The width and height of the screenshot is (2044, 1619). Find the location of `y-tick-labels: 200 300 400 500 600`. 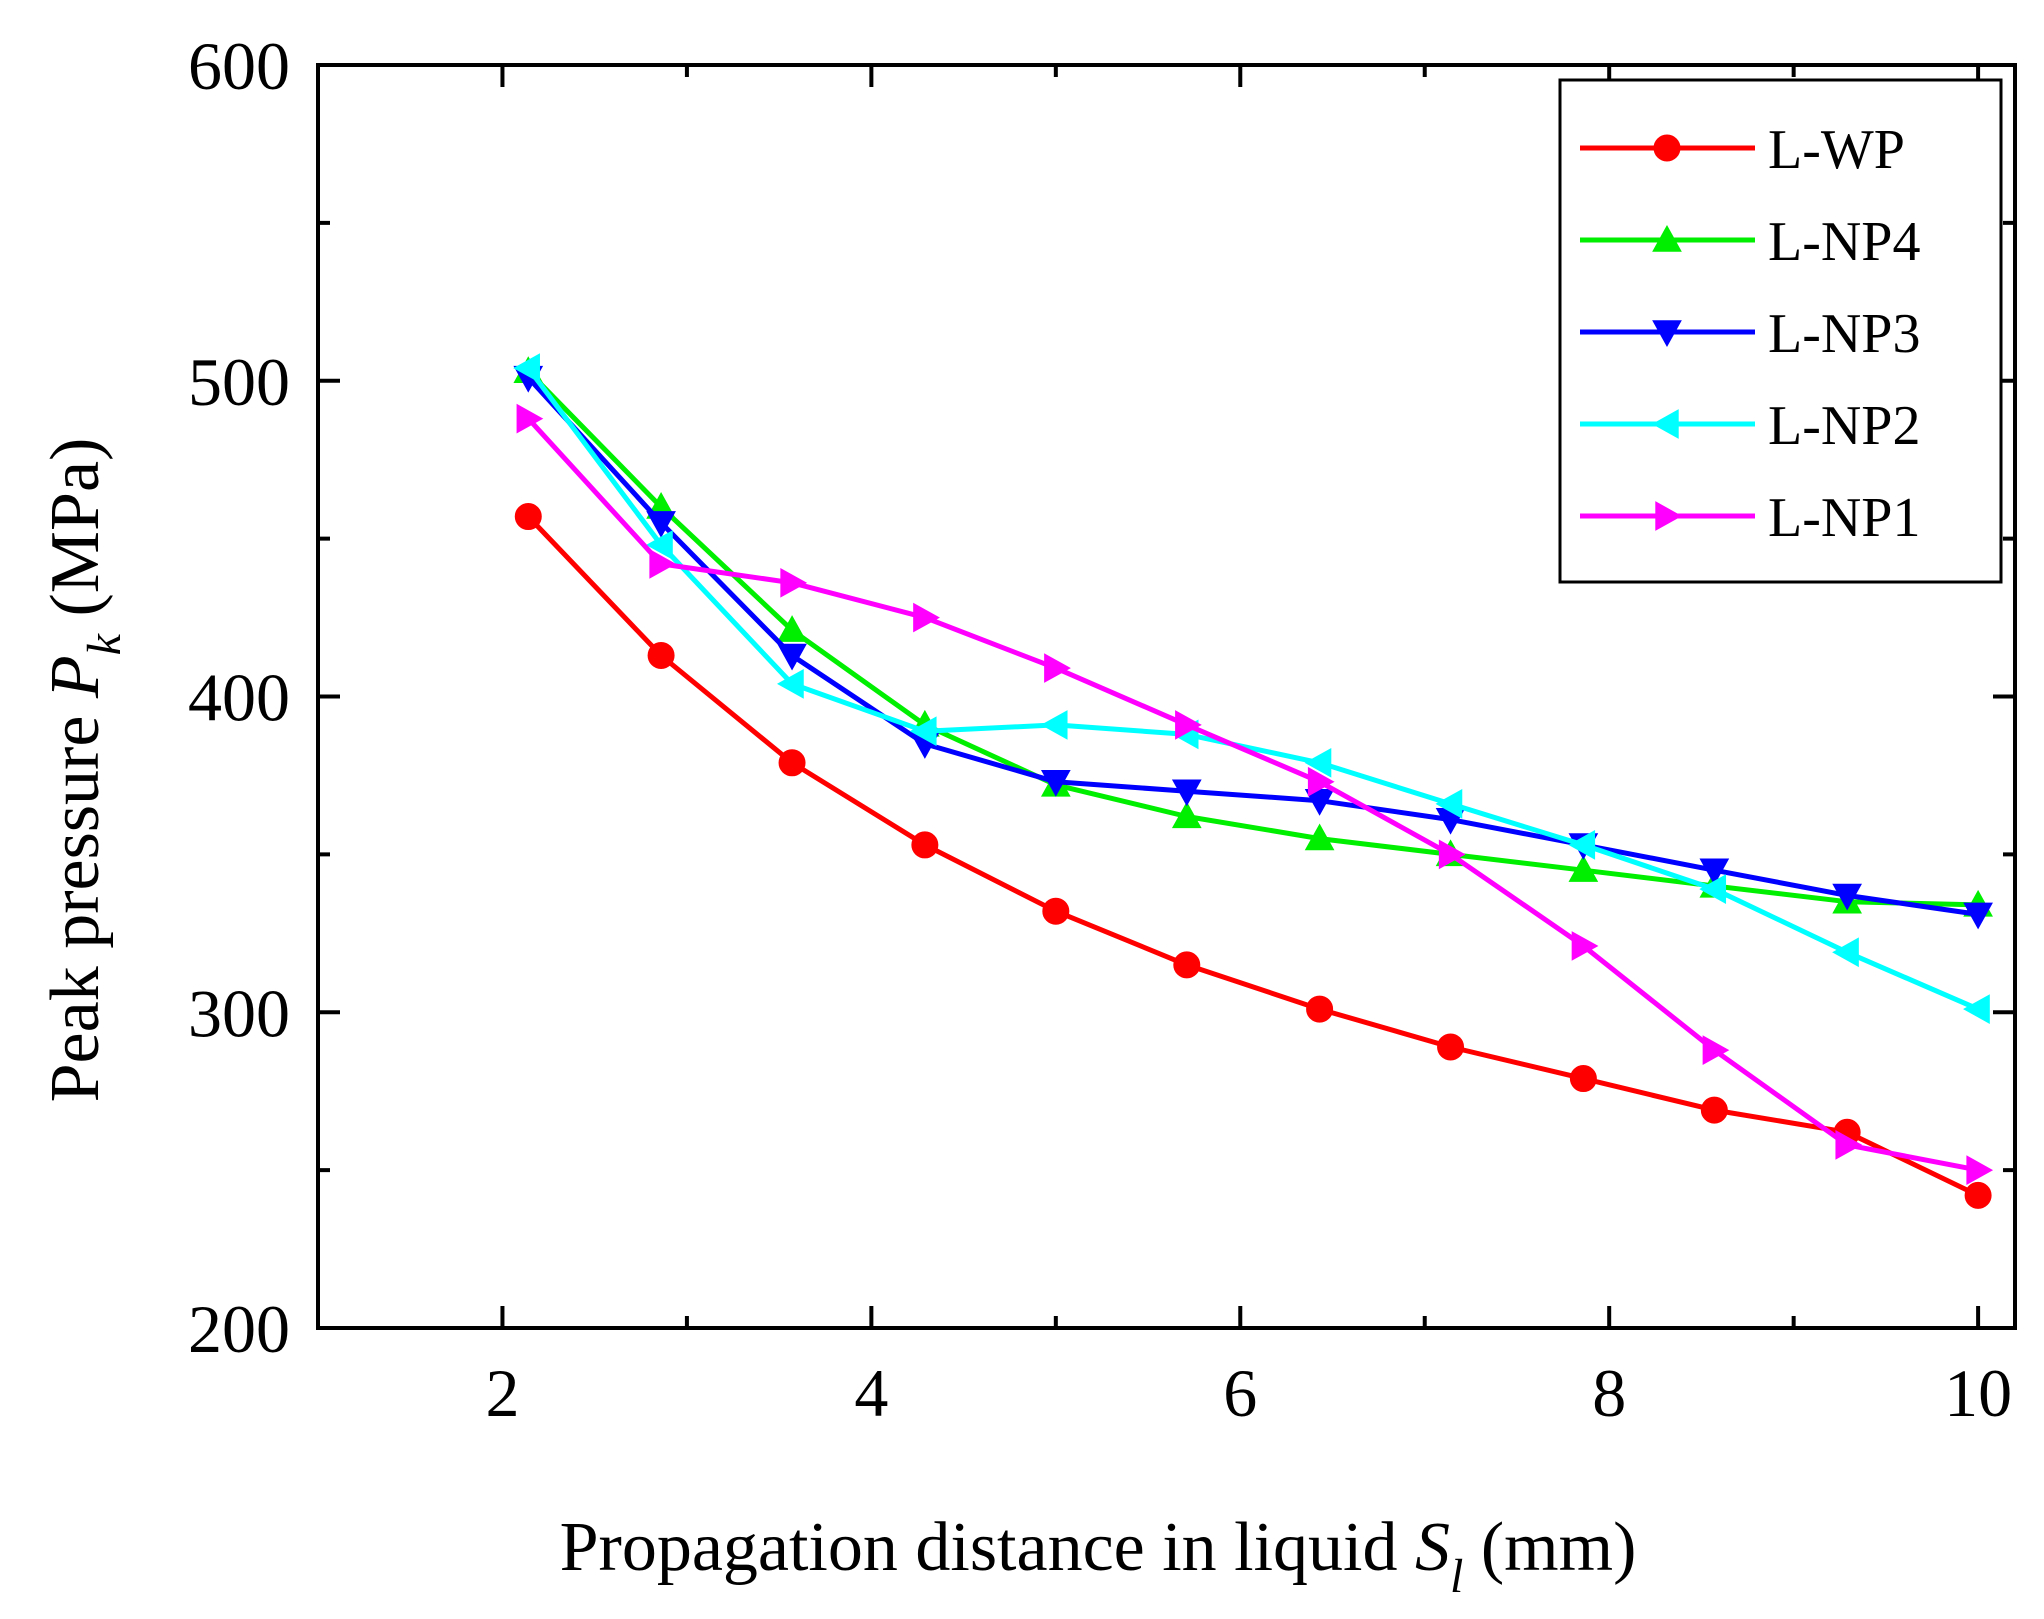

y-tick-labels: 200 300 400 500 600 is located at coordinates (239, 697).